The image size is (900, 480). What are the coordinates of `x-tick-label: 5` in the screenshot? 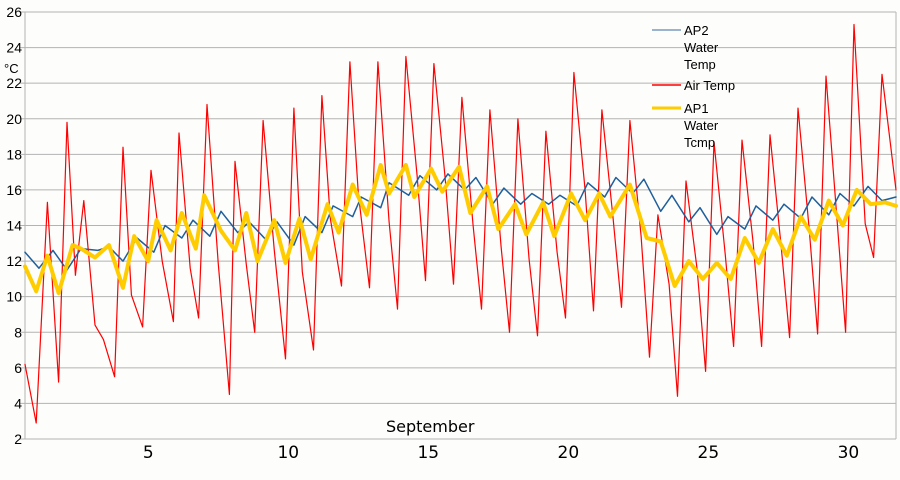 It's located at (148, 453).